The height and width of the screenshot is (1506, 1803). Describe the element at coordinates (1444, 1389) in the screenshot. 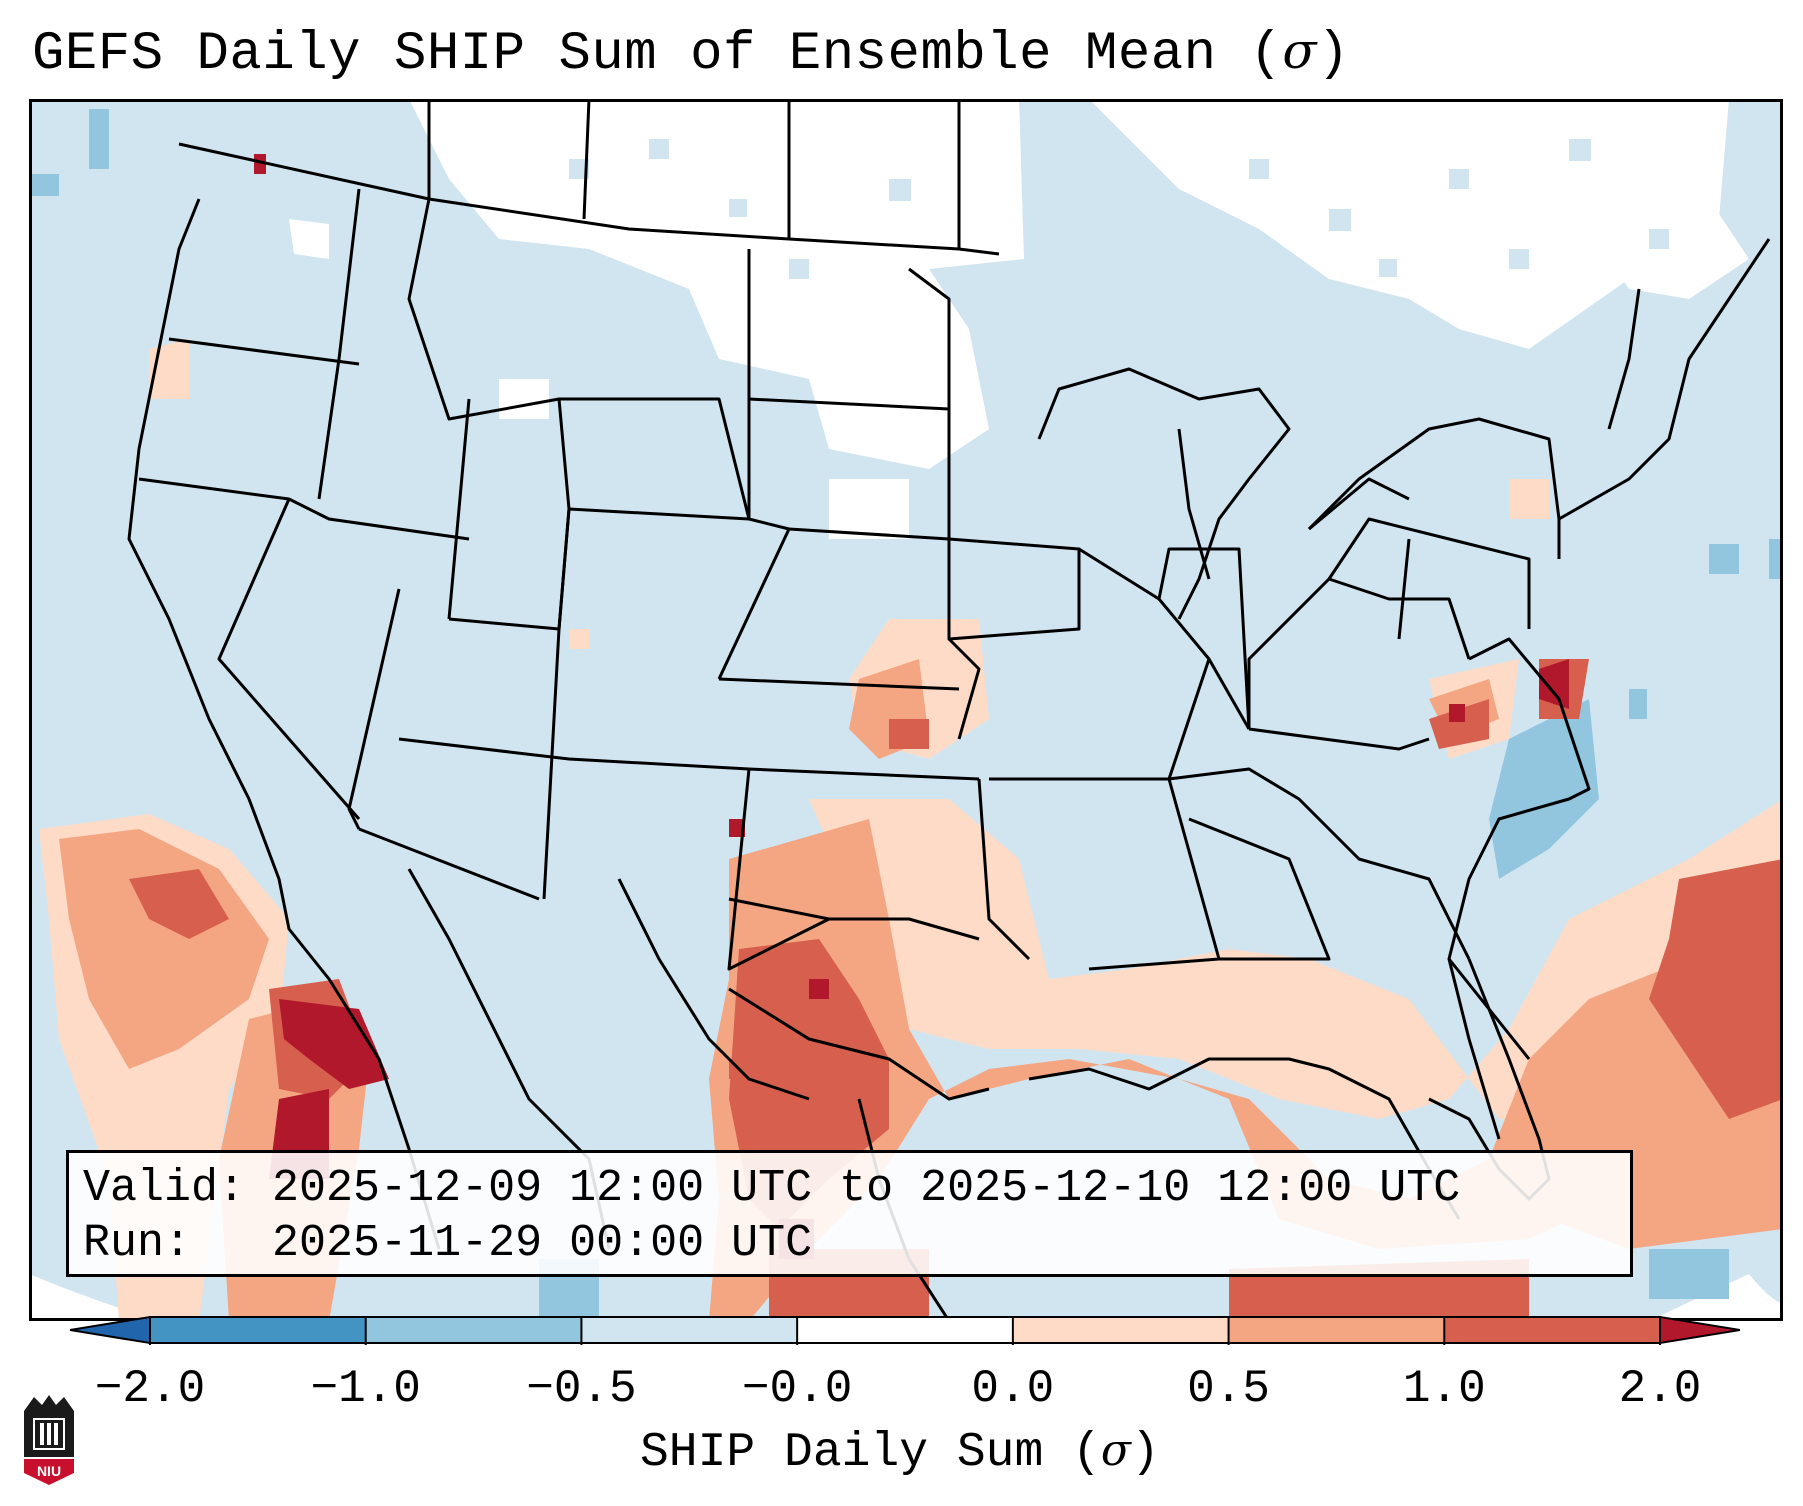

I see `colorbar-tick-label: 1.0` at that location.